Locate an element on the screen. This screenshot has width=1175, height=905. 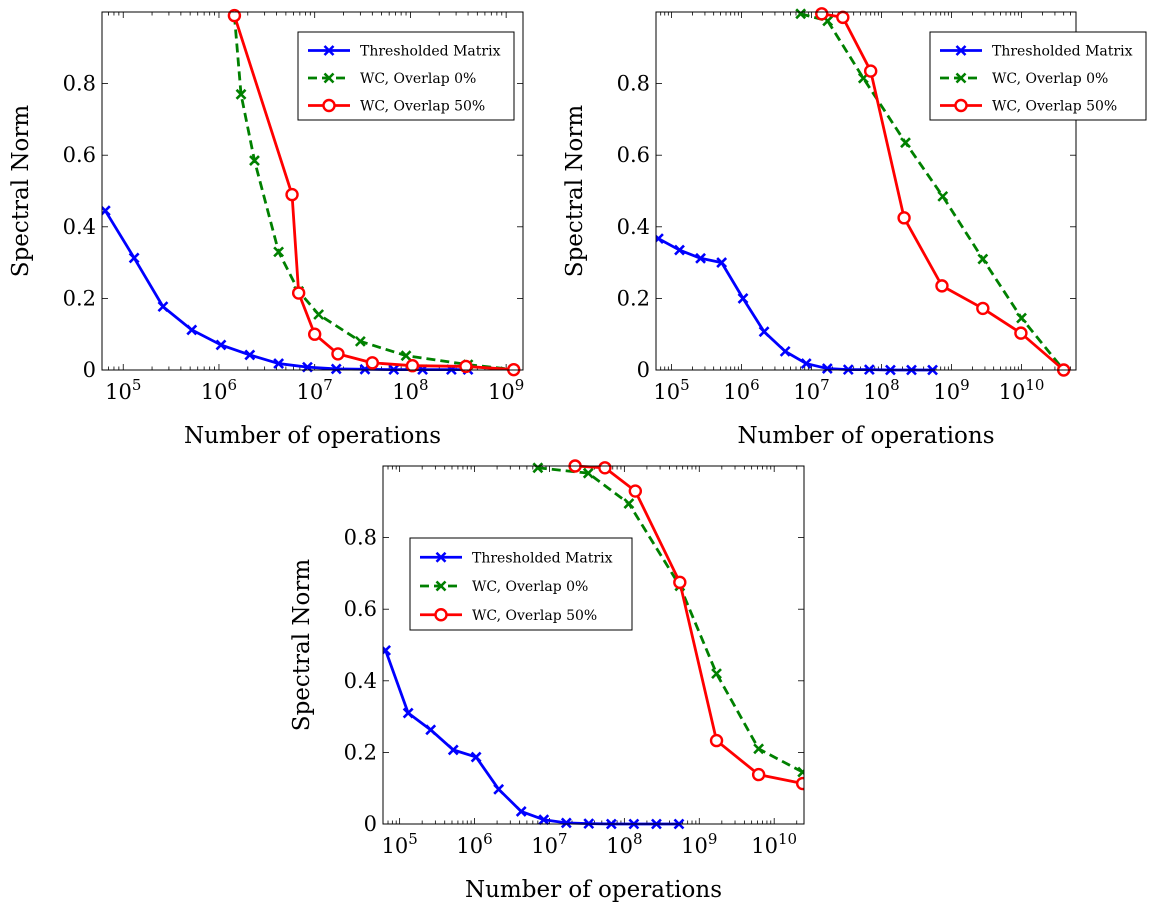
x-minor-ticks is located at coordinates (590, 645).